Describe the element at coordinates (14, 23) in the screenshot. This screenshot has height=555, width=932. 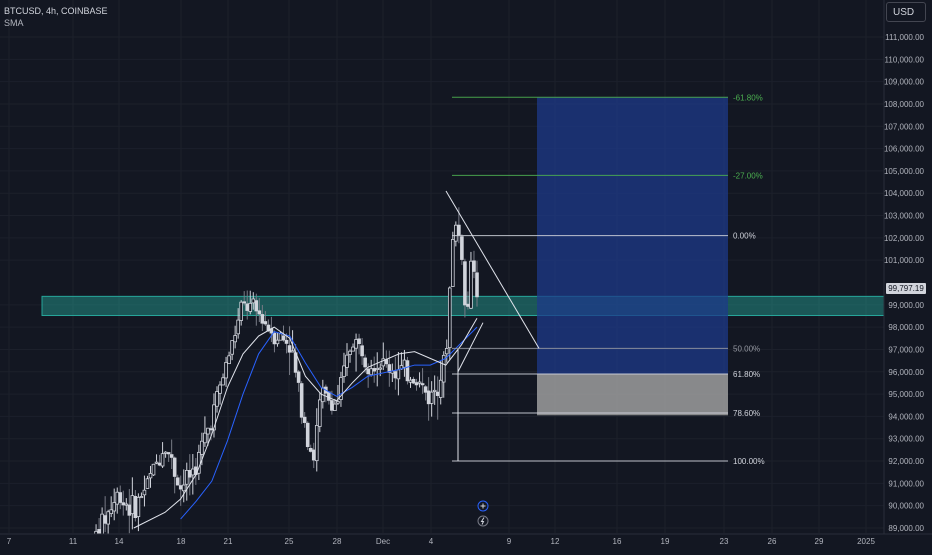
I see `indicator-label: SMA` at that location.